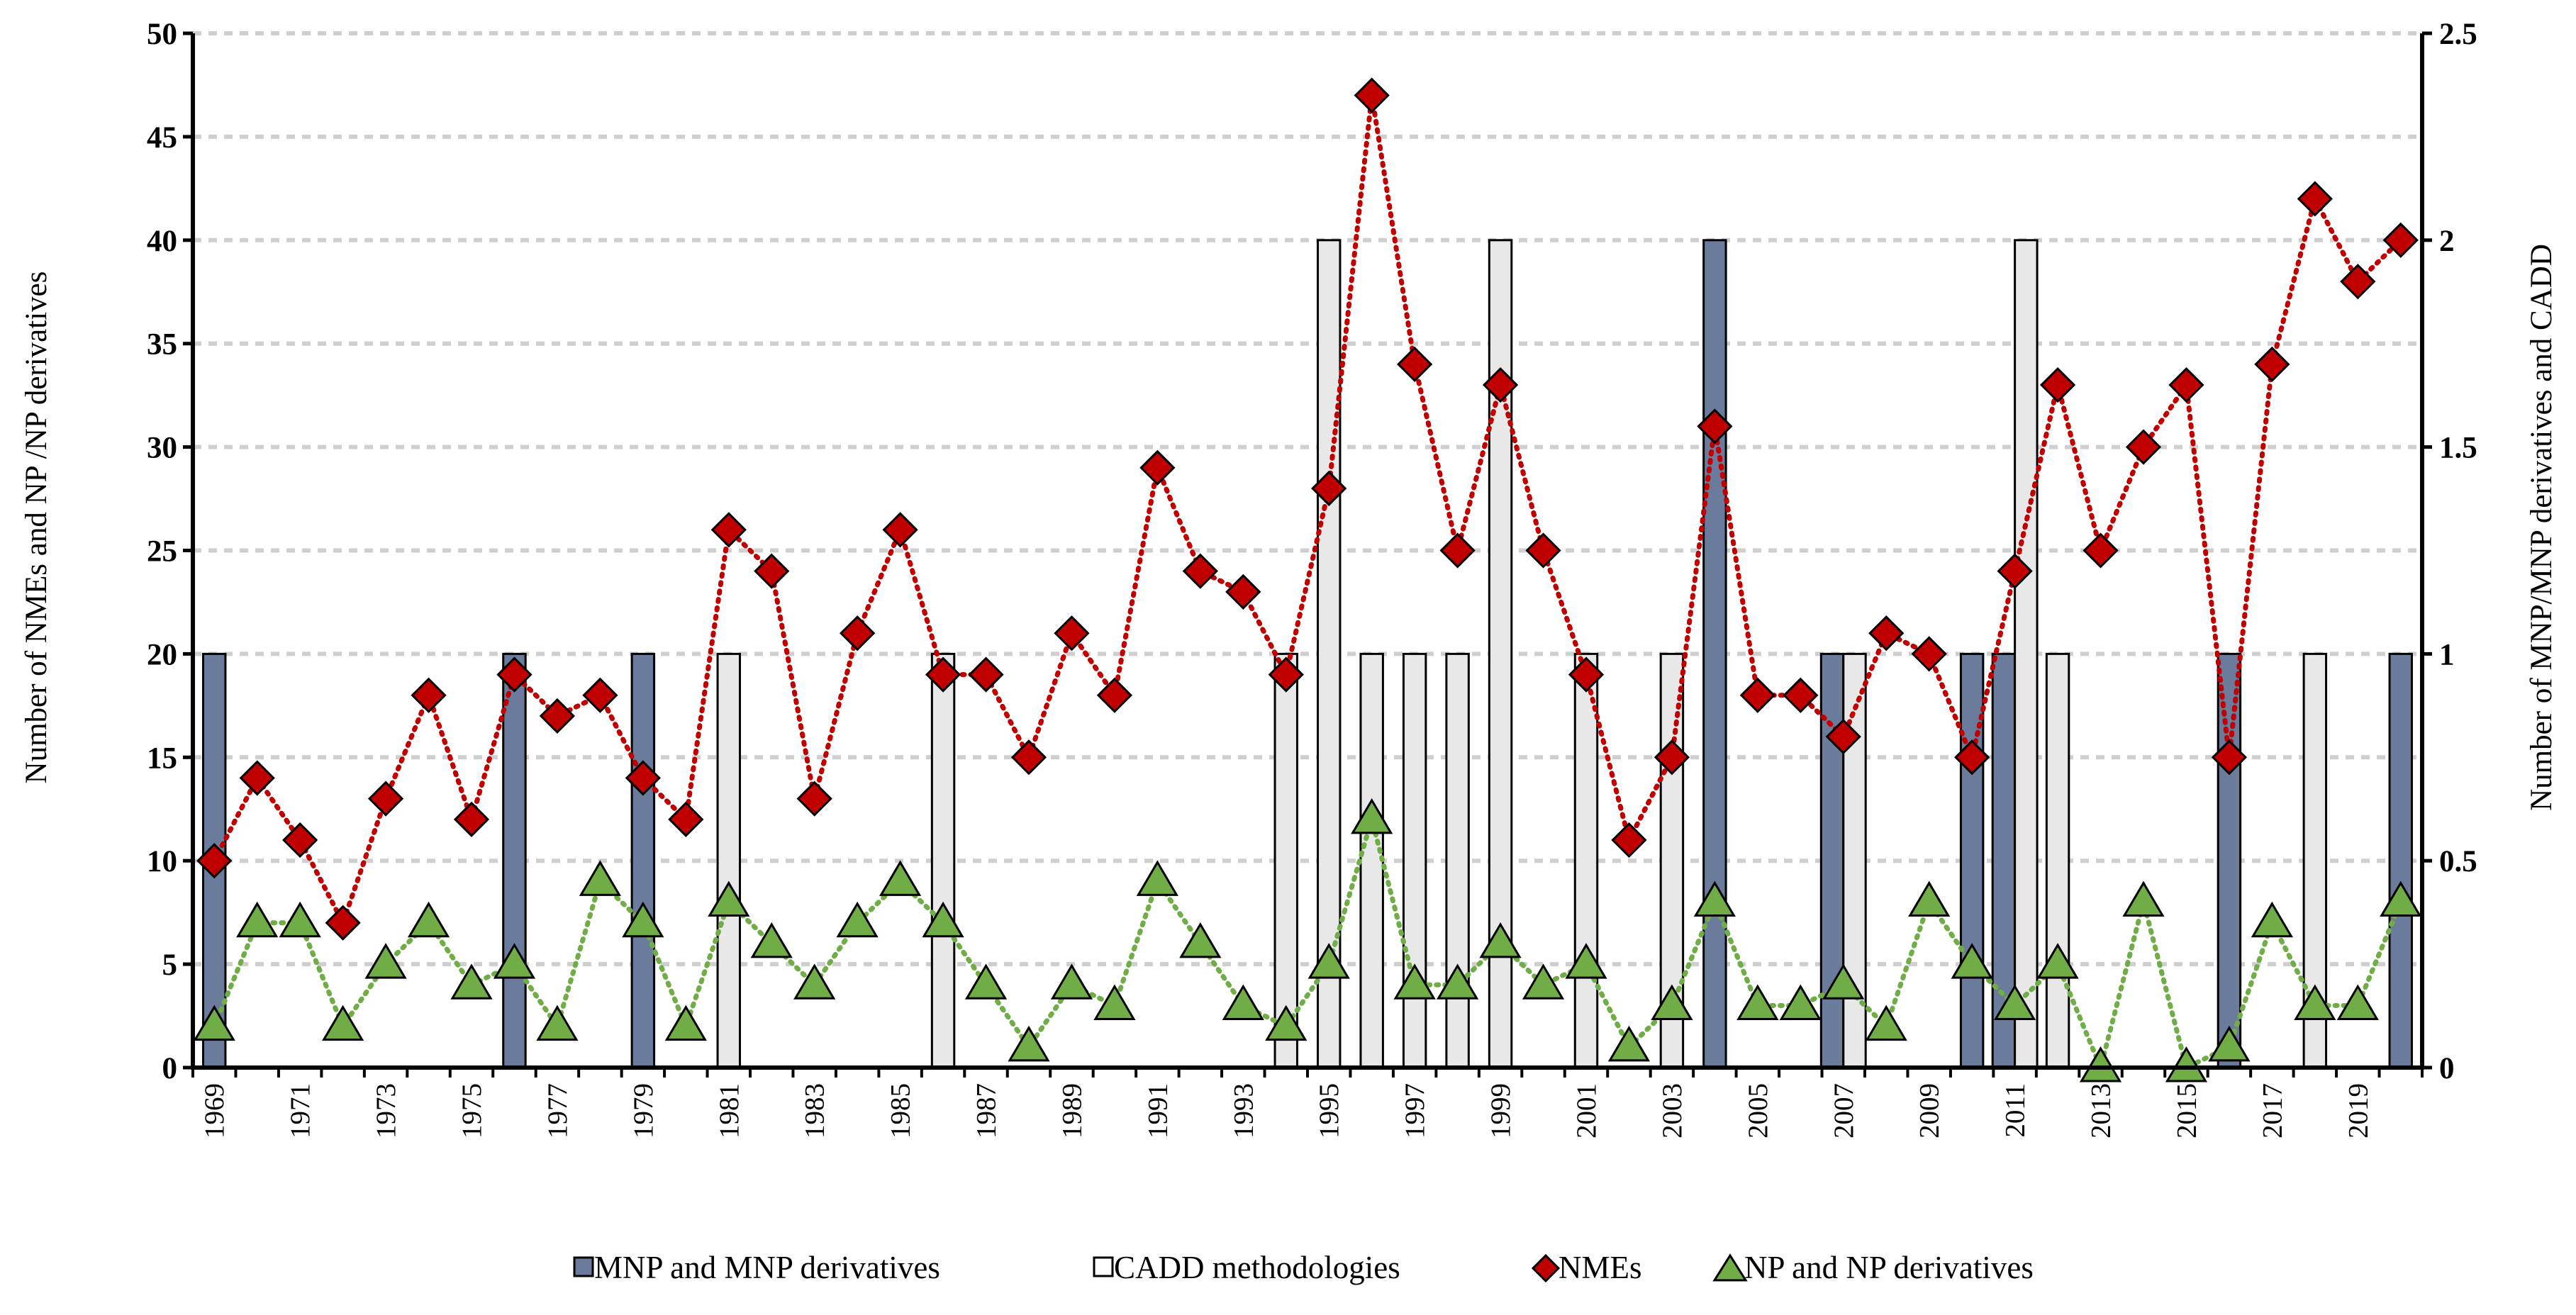 The image size is (2576, 1315). What do you see at coordinates (771, 940) in the screenshot?
I see `np-point-1982` at bounding box center [771, 940].